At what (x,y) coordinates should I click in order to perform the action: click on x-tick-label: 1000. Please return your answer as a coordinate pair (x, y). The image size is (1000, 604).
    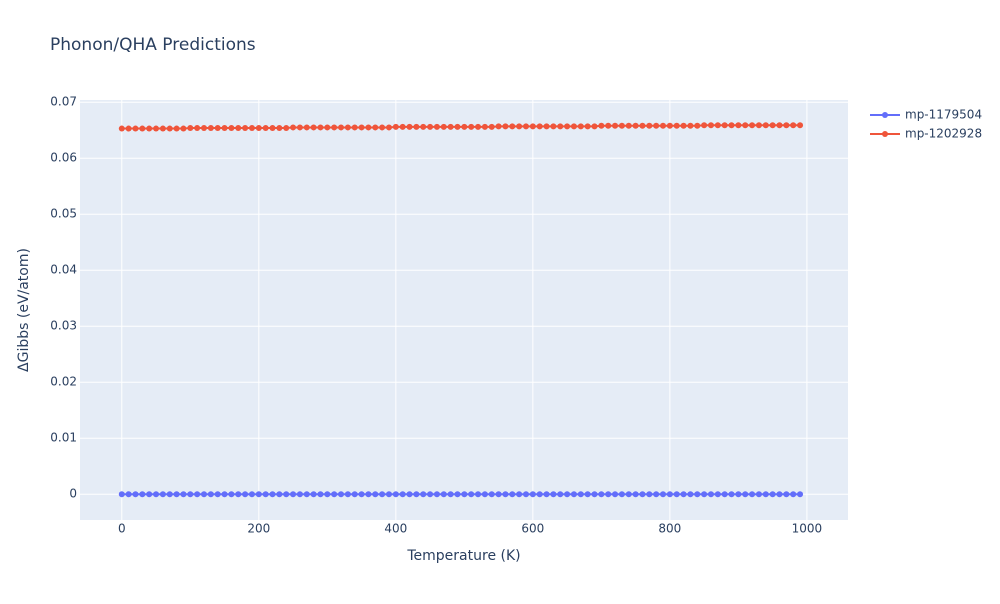
    Looking at the image, I should click on (807, 529).